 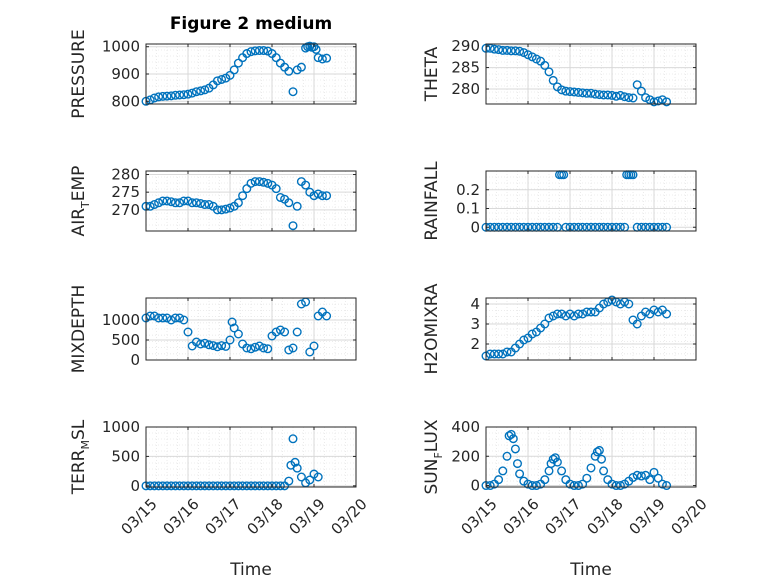 I want to click on chart-panel-pressure: 800 900 1000 PRESSURE, so click(x=213, y=74).